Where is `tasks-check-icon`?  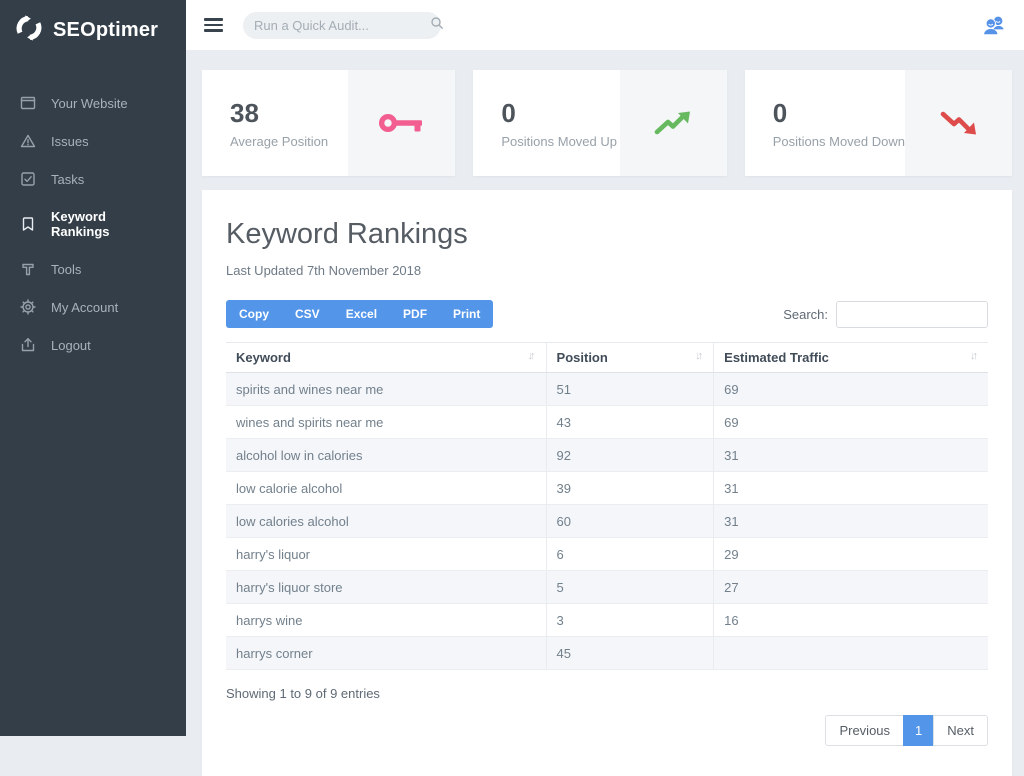 tasks-check-icon is located at coordinates (28, 179).